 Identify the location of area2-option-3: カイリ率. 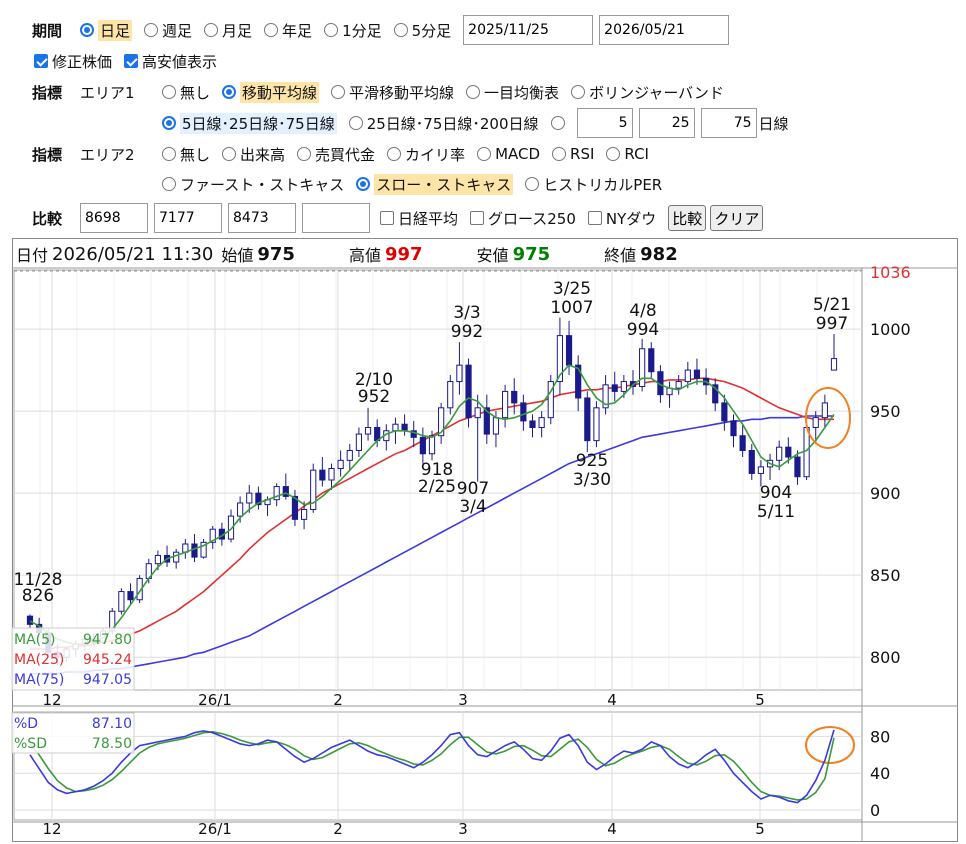
(426, 154).